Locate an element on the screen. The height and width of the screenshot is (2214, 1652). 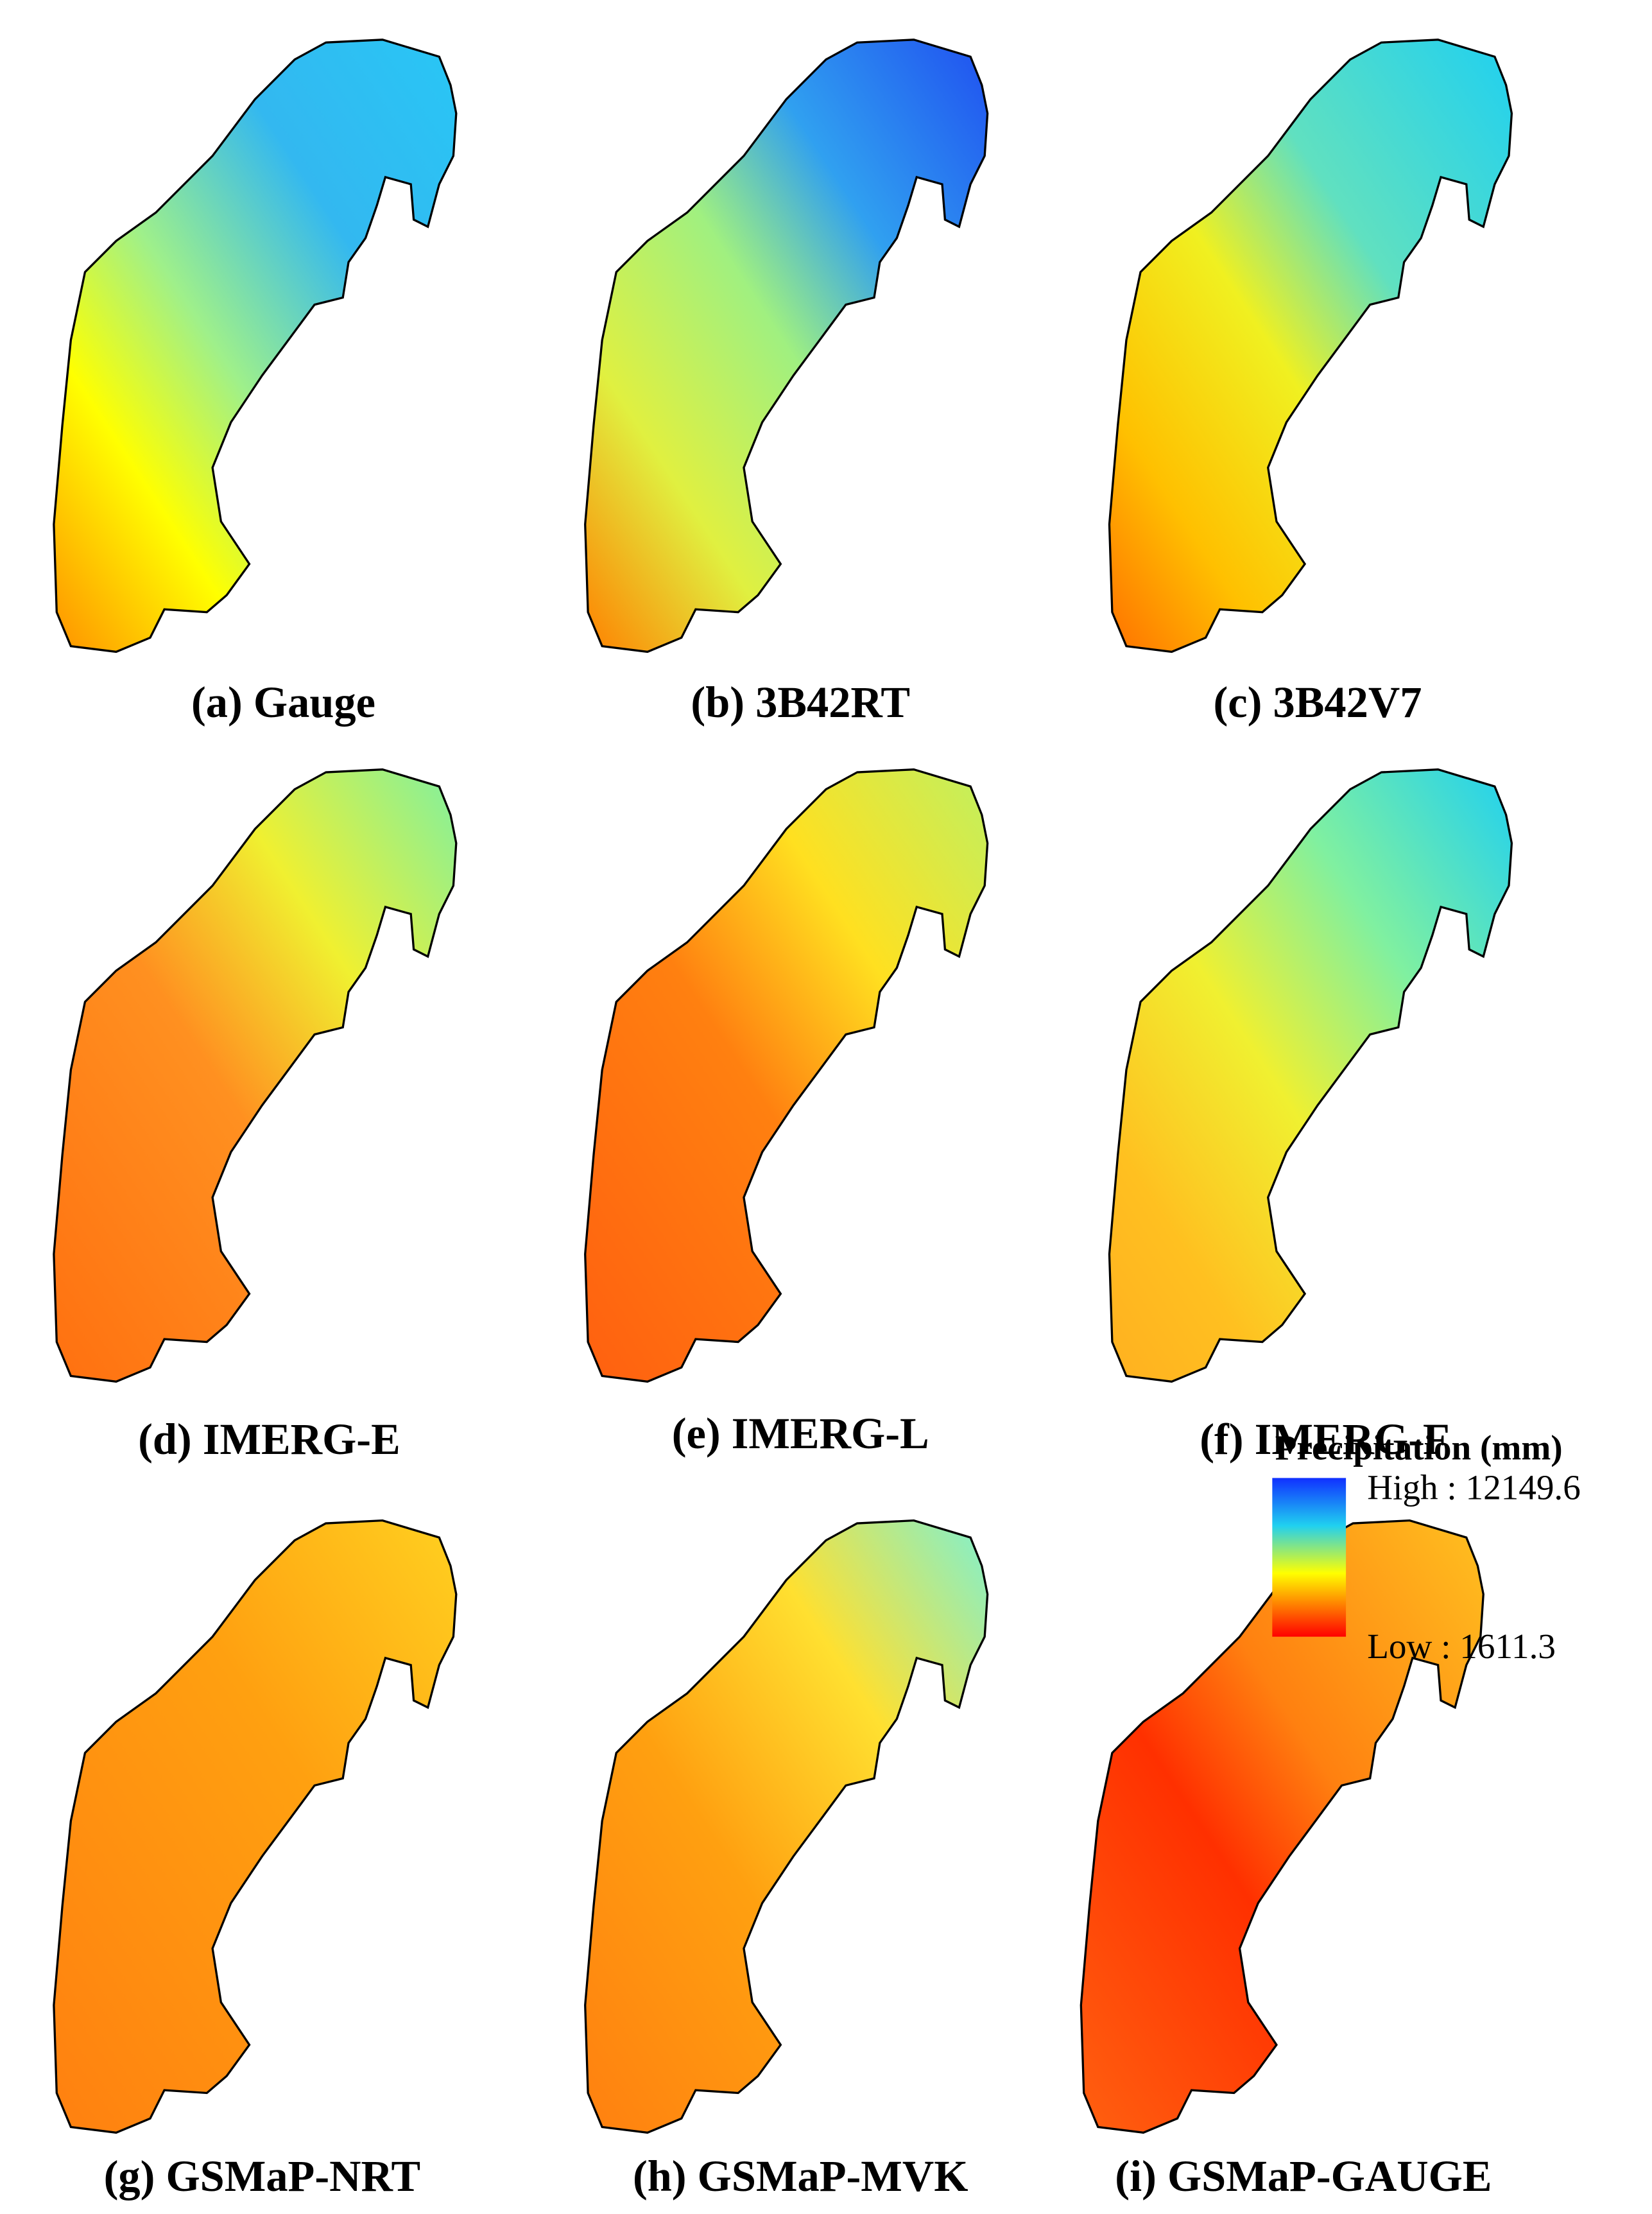
legend-low: Low : 1611.3 is located at coordinates (1461, 1646).